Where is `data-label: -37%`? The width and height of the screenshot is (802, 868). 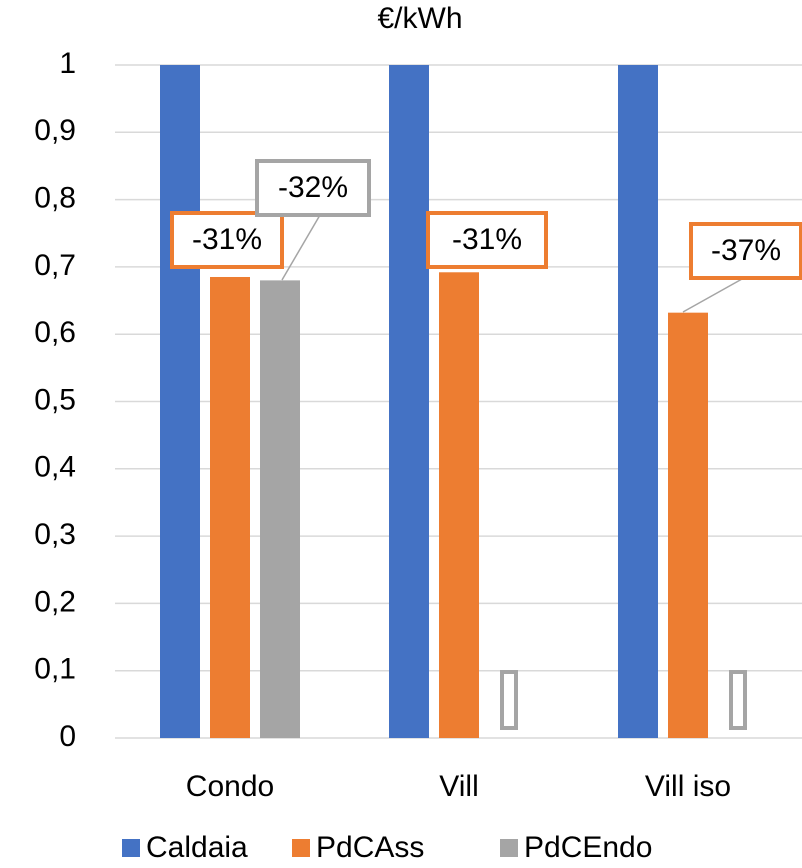
data-label: -37% is located at coordinates (746, 250).